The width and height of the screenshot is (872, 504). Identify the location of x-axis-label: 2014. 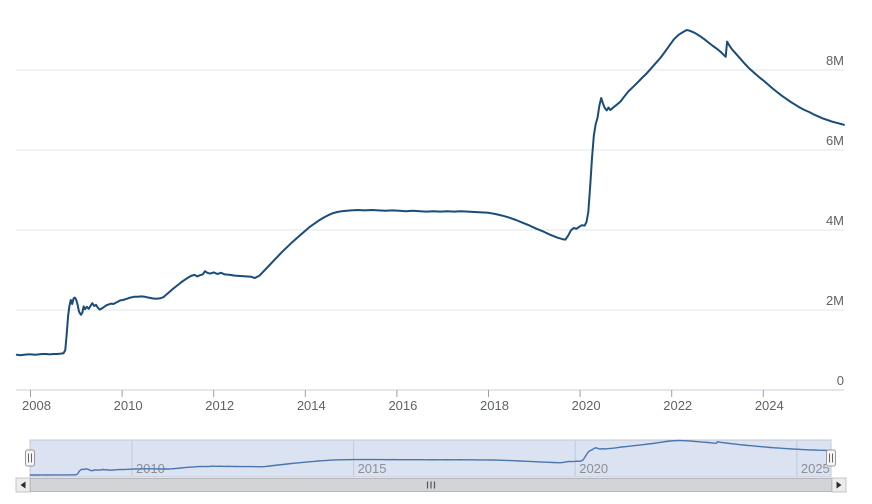
(311, 405).